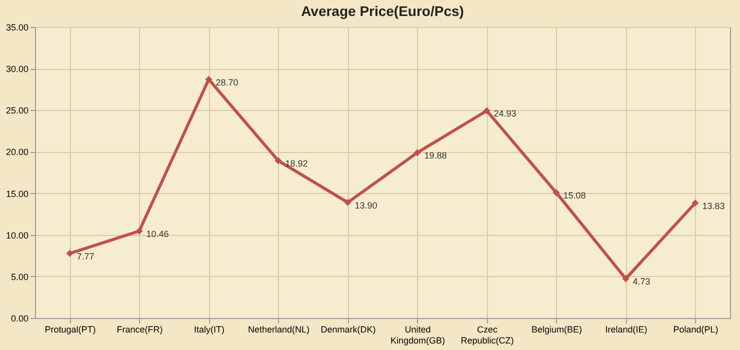  Describe the element at coordinates (641, 281) in the screenshot. I see `data-label: 4.73` at that location.